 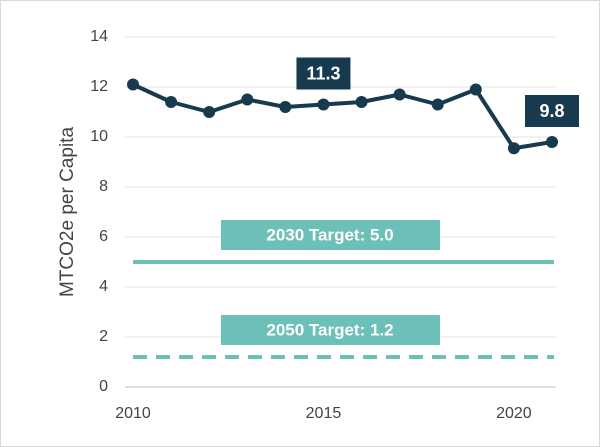 What do you see at coordinates (67, 212) in the screenshot?
I see `y-axis-title: MTCO2e per Capita` at bounding box center [67, 212].